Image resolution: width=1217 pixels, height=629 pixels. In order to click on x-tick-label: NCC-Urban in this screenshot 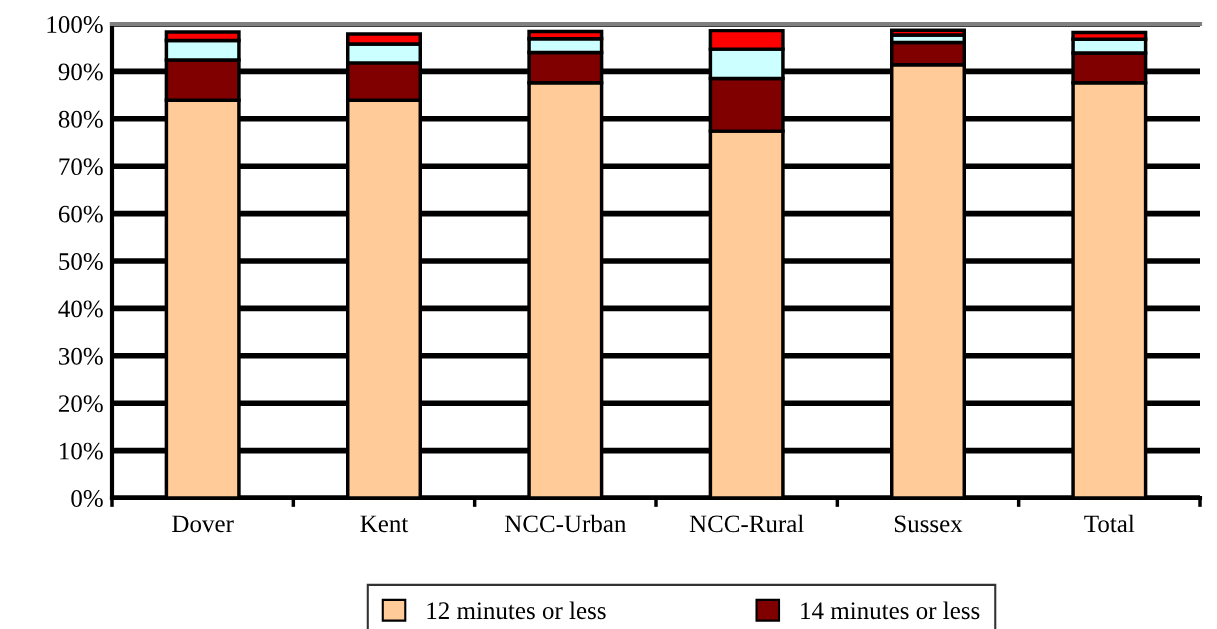, I will do `click(565, 523)`.